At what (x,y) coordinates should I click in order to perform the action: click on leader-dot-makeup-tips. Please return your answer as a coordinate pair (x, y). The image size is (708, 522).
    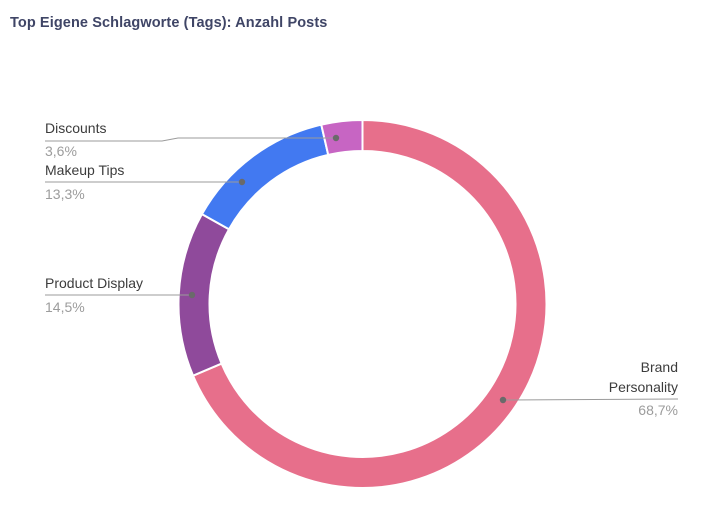
    Looking at the image, I should click on (242, 182).